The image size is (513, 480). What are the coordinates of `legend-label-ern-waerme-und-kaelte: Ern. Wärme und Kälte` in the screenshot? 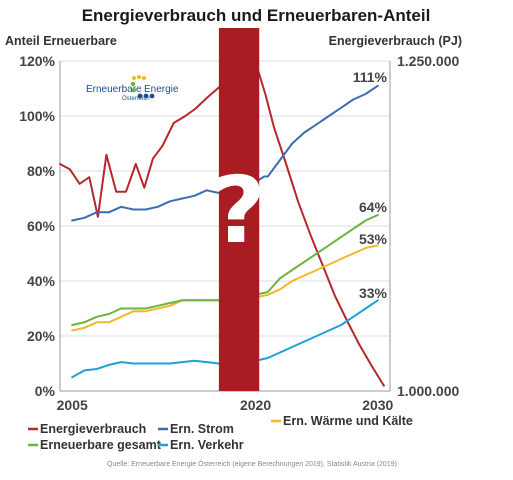 It's located at (348, 421).